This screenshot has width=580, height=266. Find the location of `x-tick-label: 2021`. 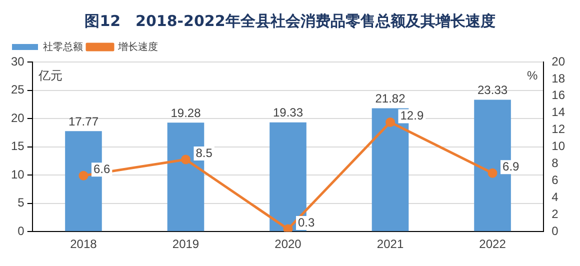

x-tick-label: 2021 is located at coordinates (390, 244).